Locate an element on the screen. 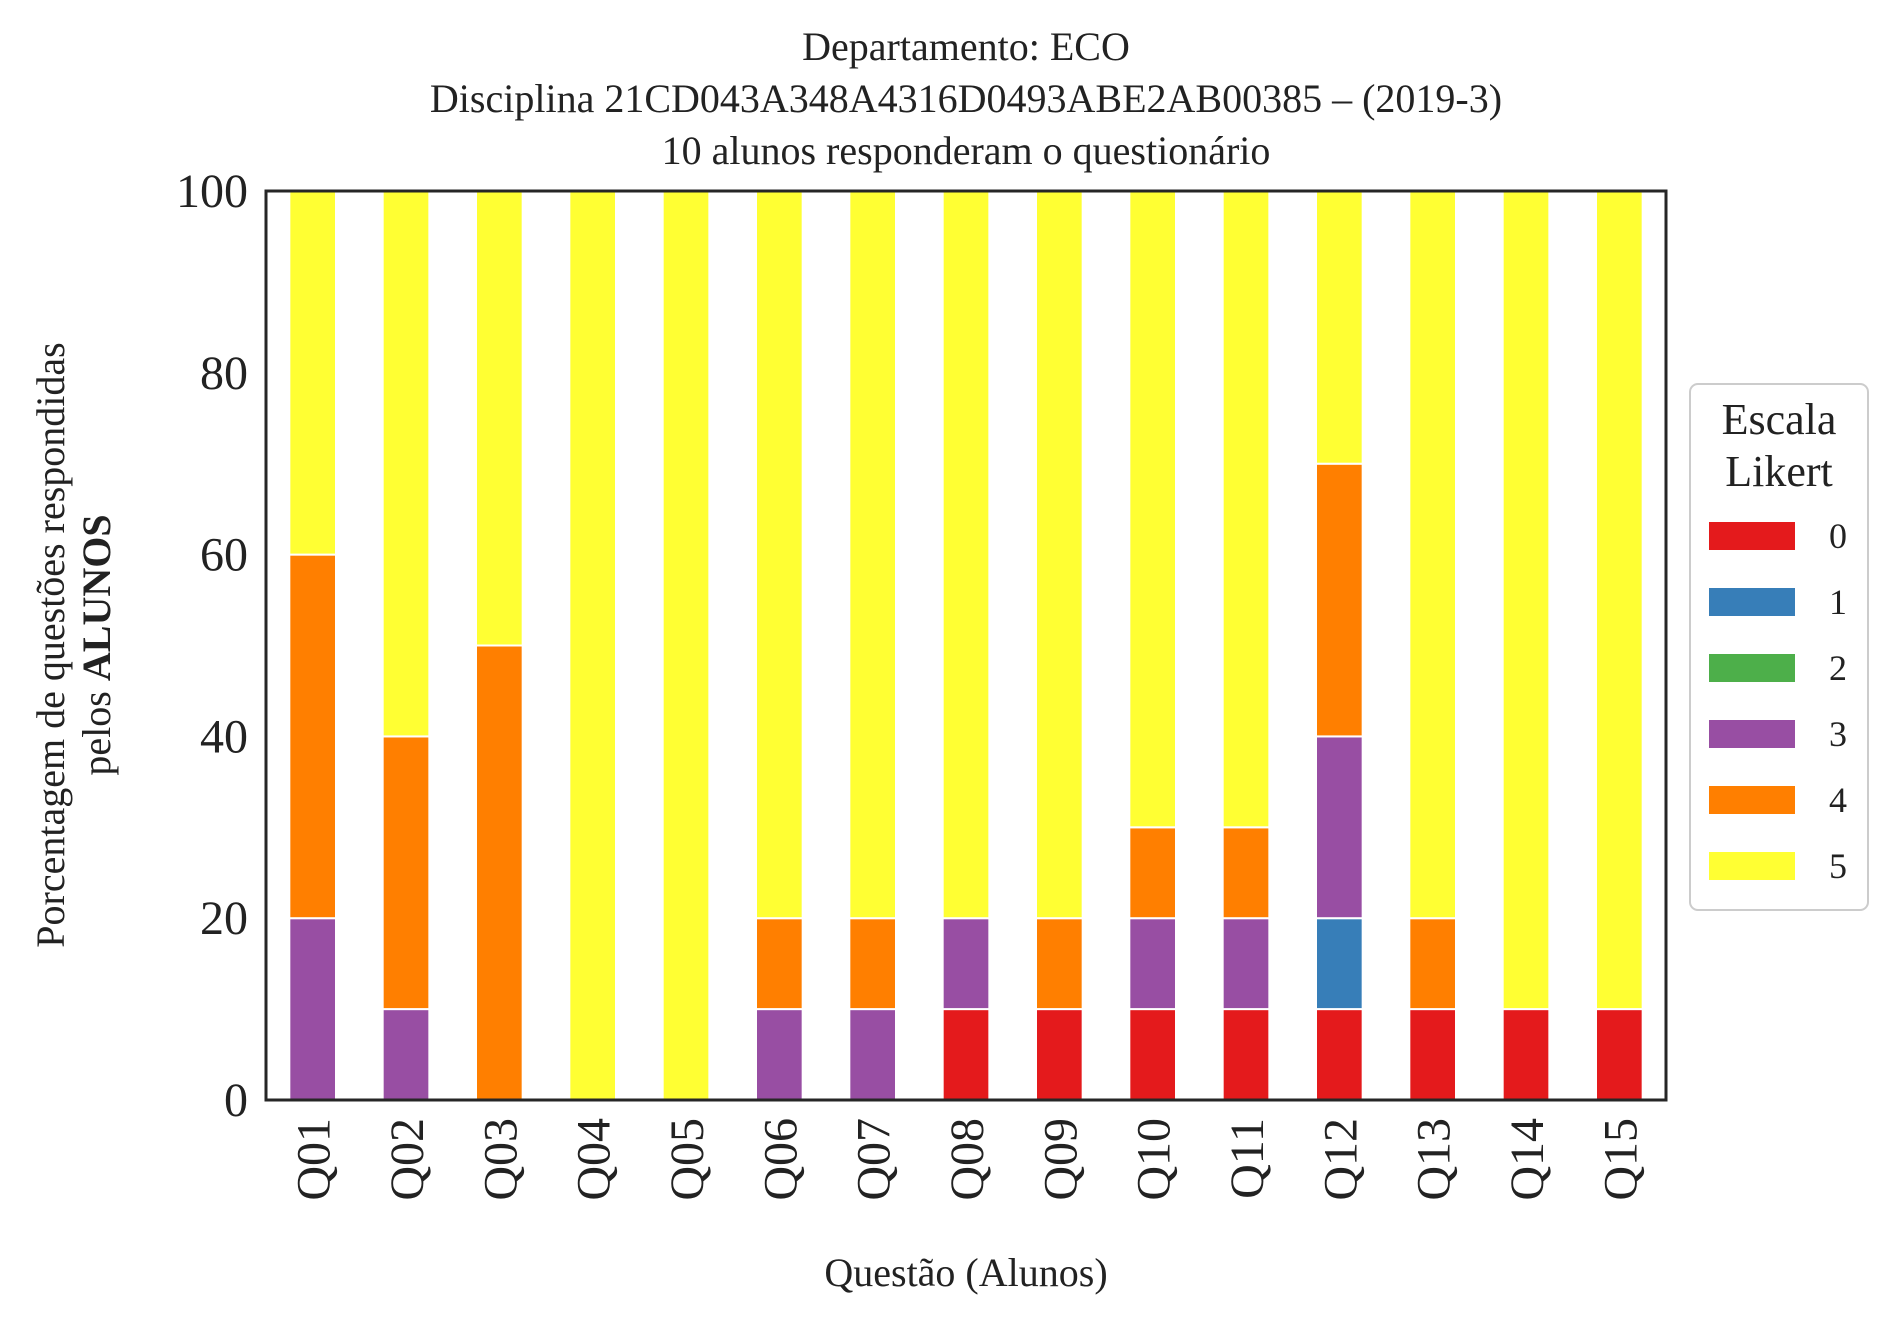 The height and width of the screenshot is (1323, 1892). x-tick-label: Q02 is located at coordinates (407, 1159).